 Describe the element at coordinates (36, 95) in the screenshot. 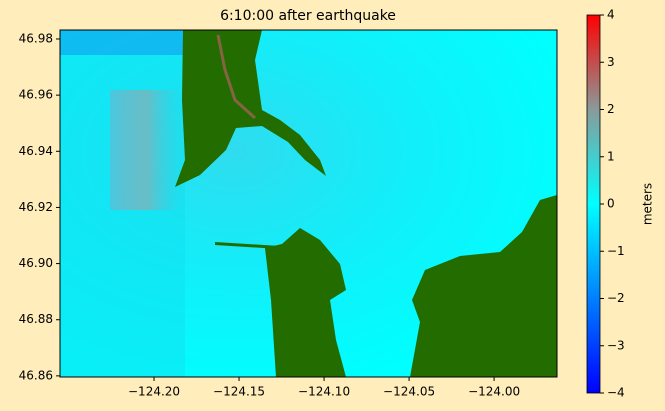

I see `y-tick-label: 46.96` at that location.